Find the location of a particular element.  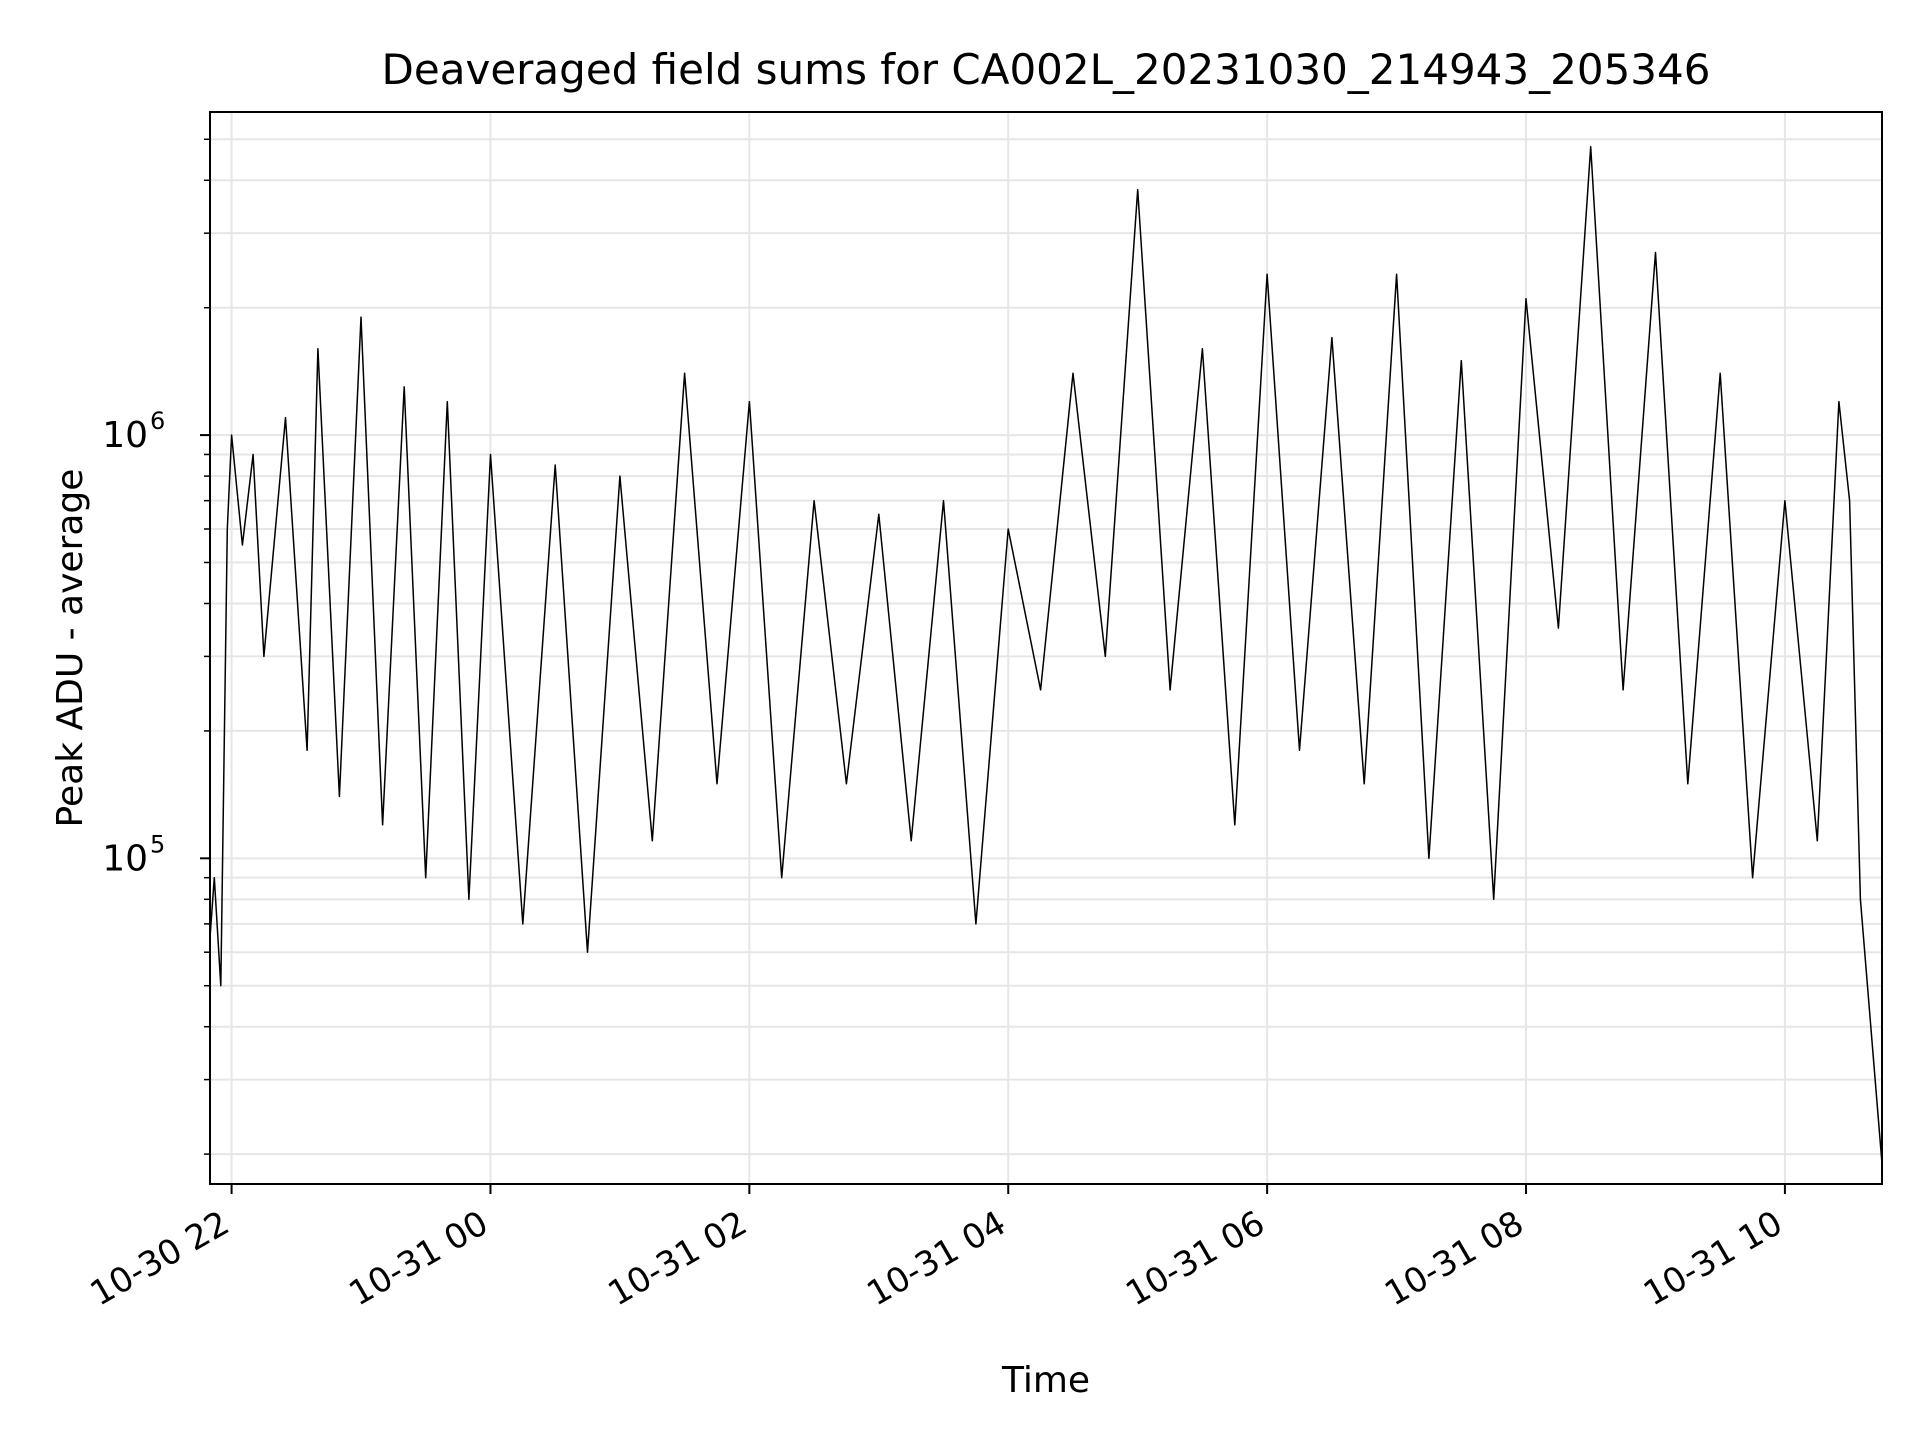

x-axis-label: Time is located at coordinates (1045, 1380).